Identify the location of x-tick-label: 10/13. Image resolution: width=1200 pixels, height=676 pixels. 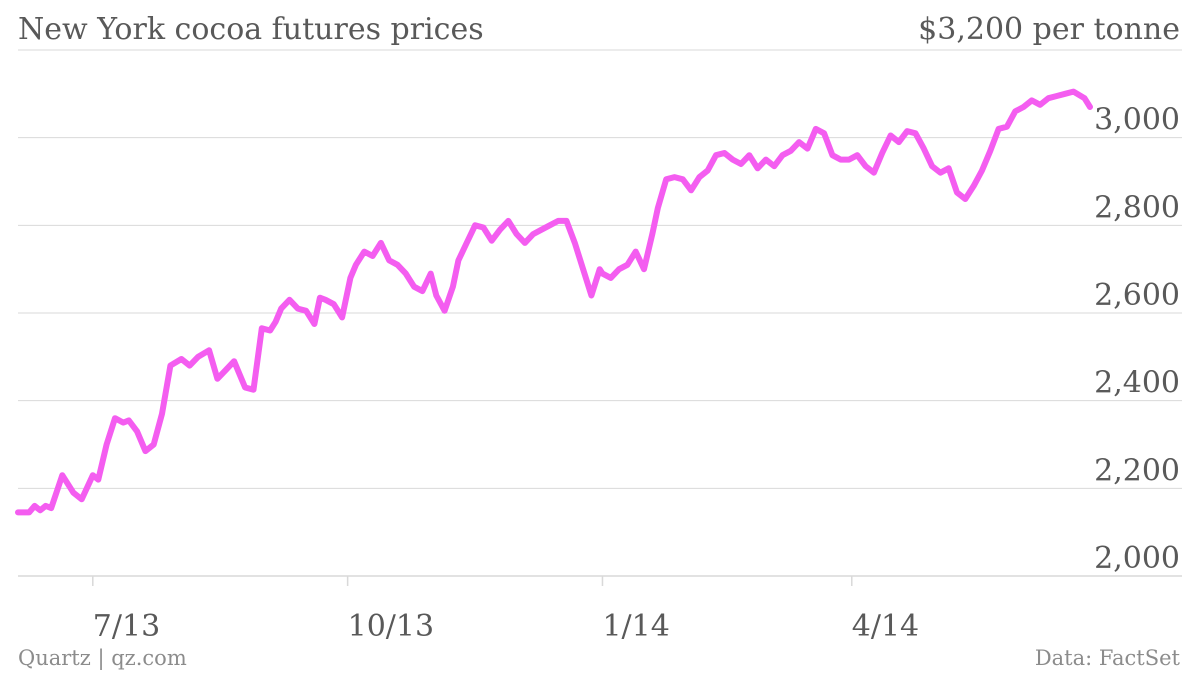
(391, 626).